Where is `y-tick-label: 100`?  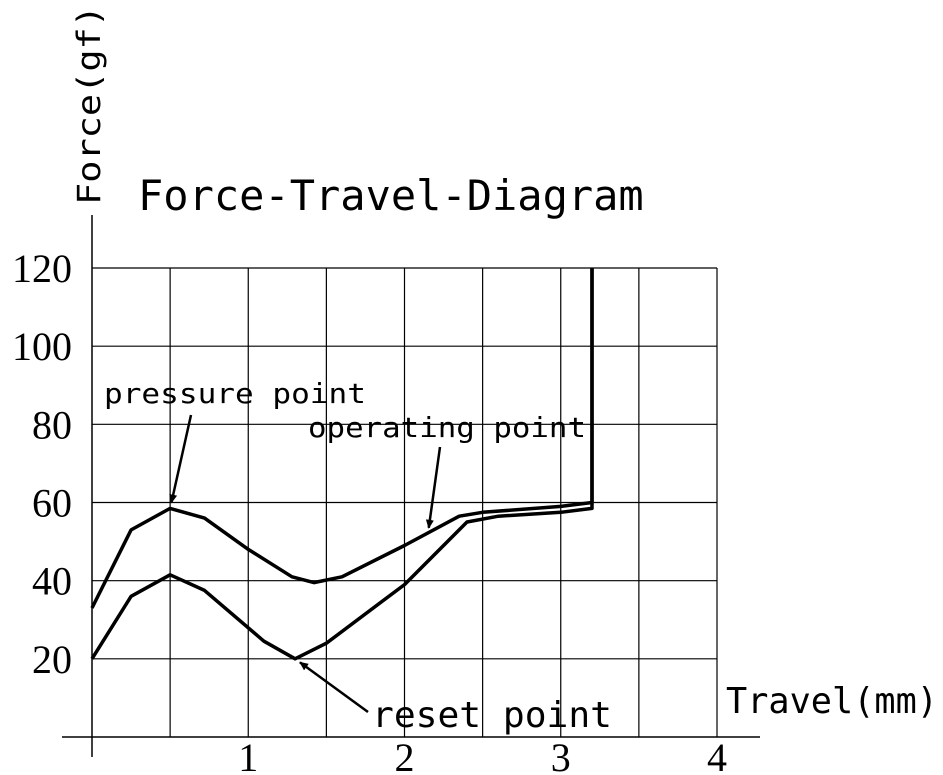 y-tick-label: 100 is located at coordinates (42, 346).